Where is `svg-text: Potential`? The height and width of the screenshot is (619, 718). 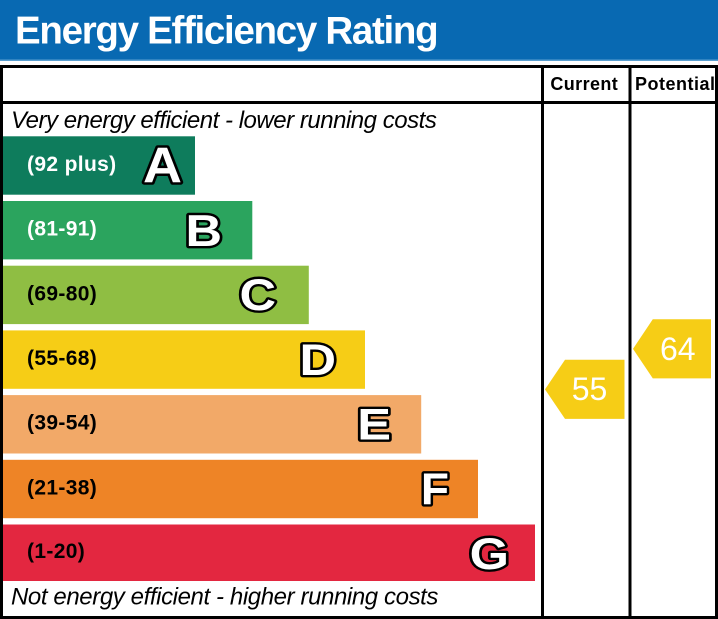
svg-text: Potential is located at coordinates (675, 84).